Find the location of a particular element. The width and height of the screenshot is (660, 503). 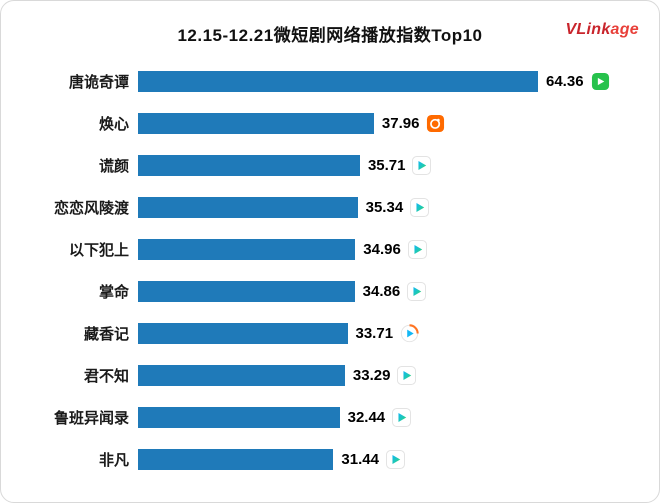

bar-track: 34.86 is located at coordinates (390, 291).